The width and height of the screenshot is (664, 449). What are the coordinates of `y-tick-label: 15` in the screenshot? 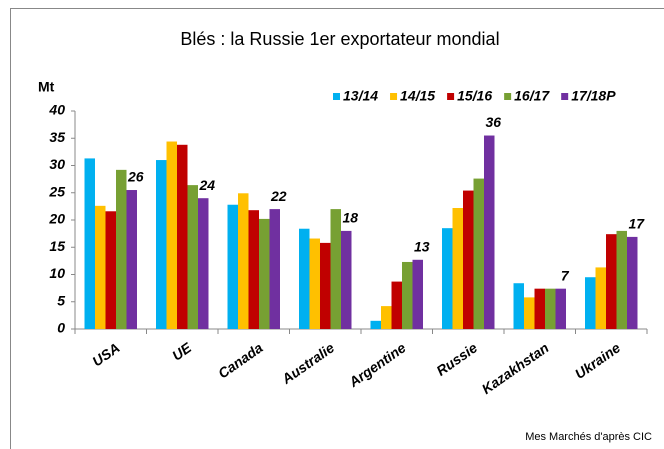 It's located at (57, 246).